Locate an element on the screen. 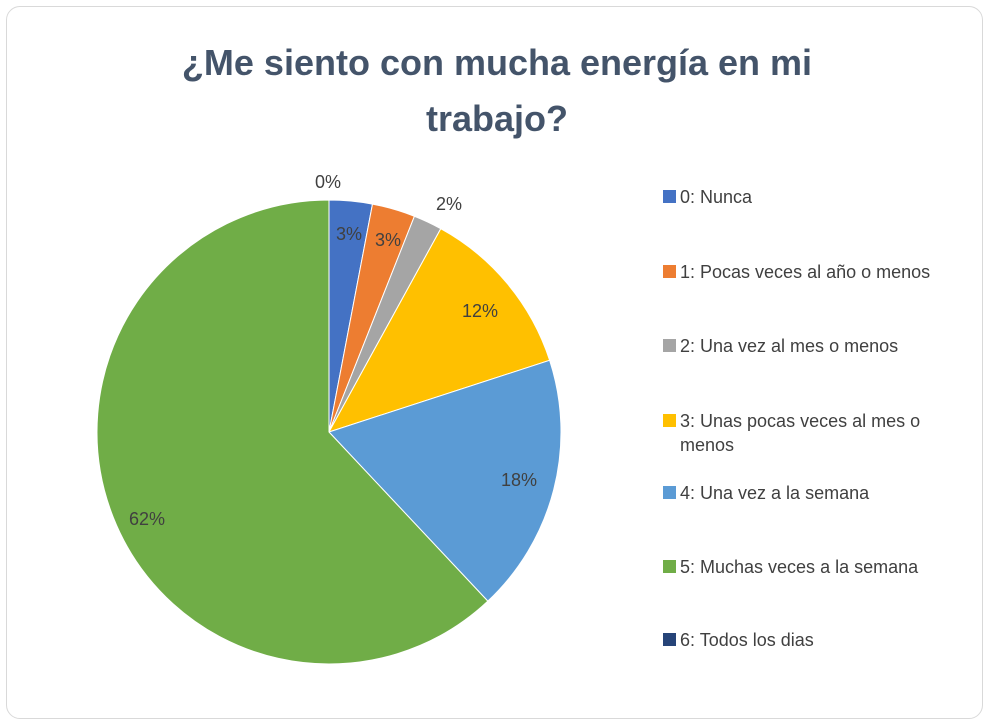 The width and height of the screenshot is (991, 727). legend-item: 2: Una vez al mes o menos is located at coordinates (816, 346).